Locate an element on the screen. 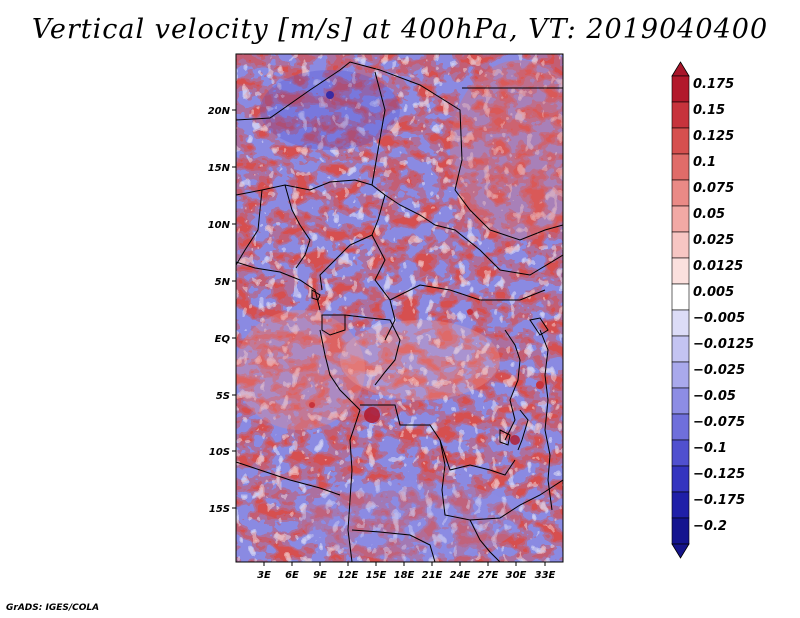 This screenshot has width=800, height=618. lat-label: 10N is located at coordinates (219, 225).